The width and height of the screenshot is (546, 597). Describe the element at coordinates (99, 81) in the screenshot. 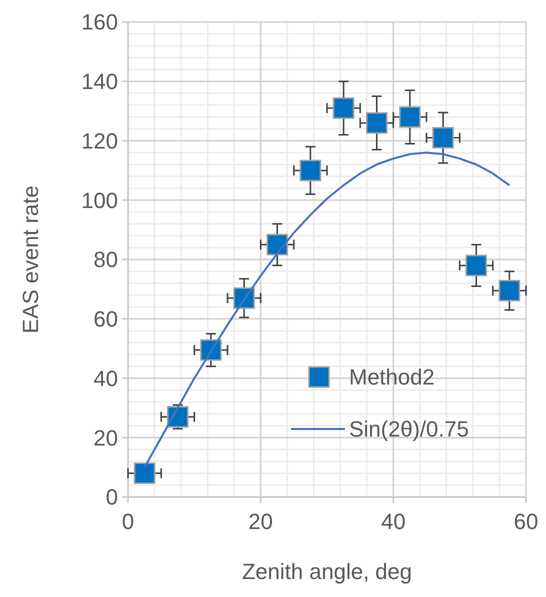

I see `y-tick-label: 140` at that location.